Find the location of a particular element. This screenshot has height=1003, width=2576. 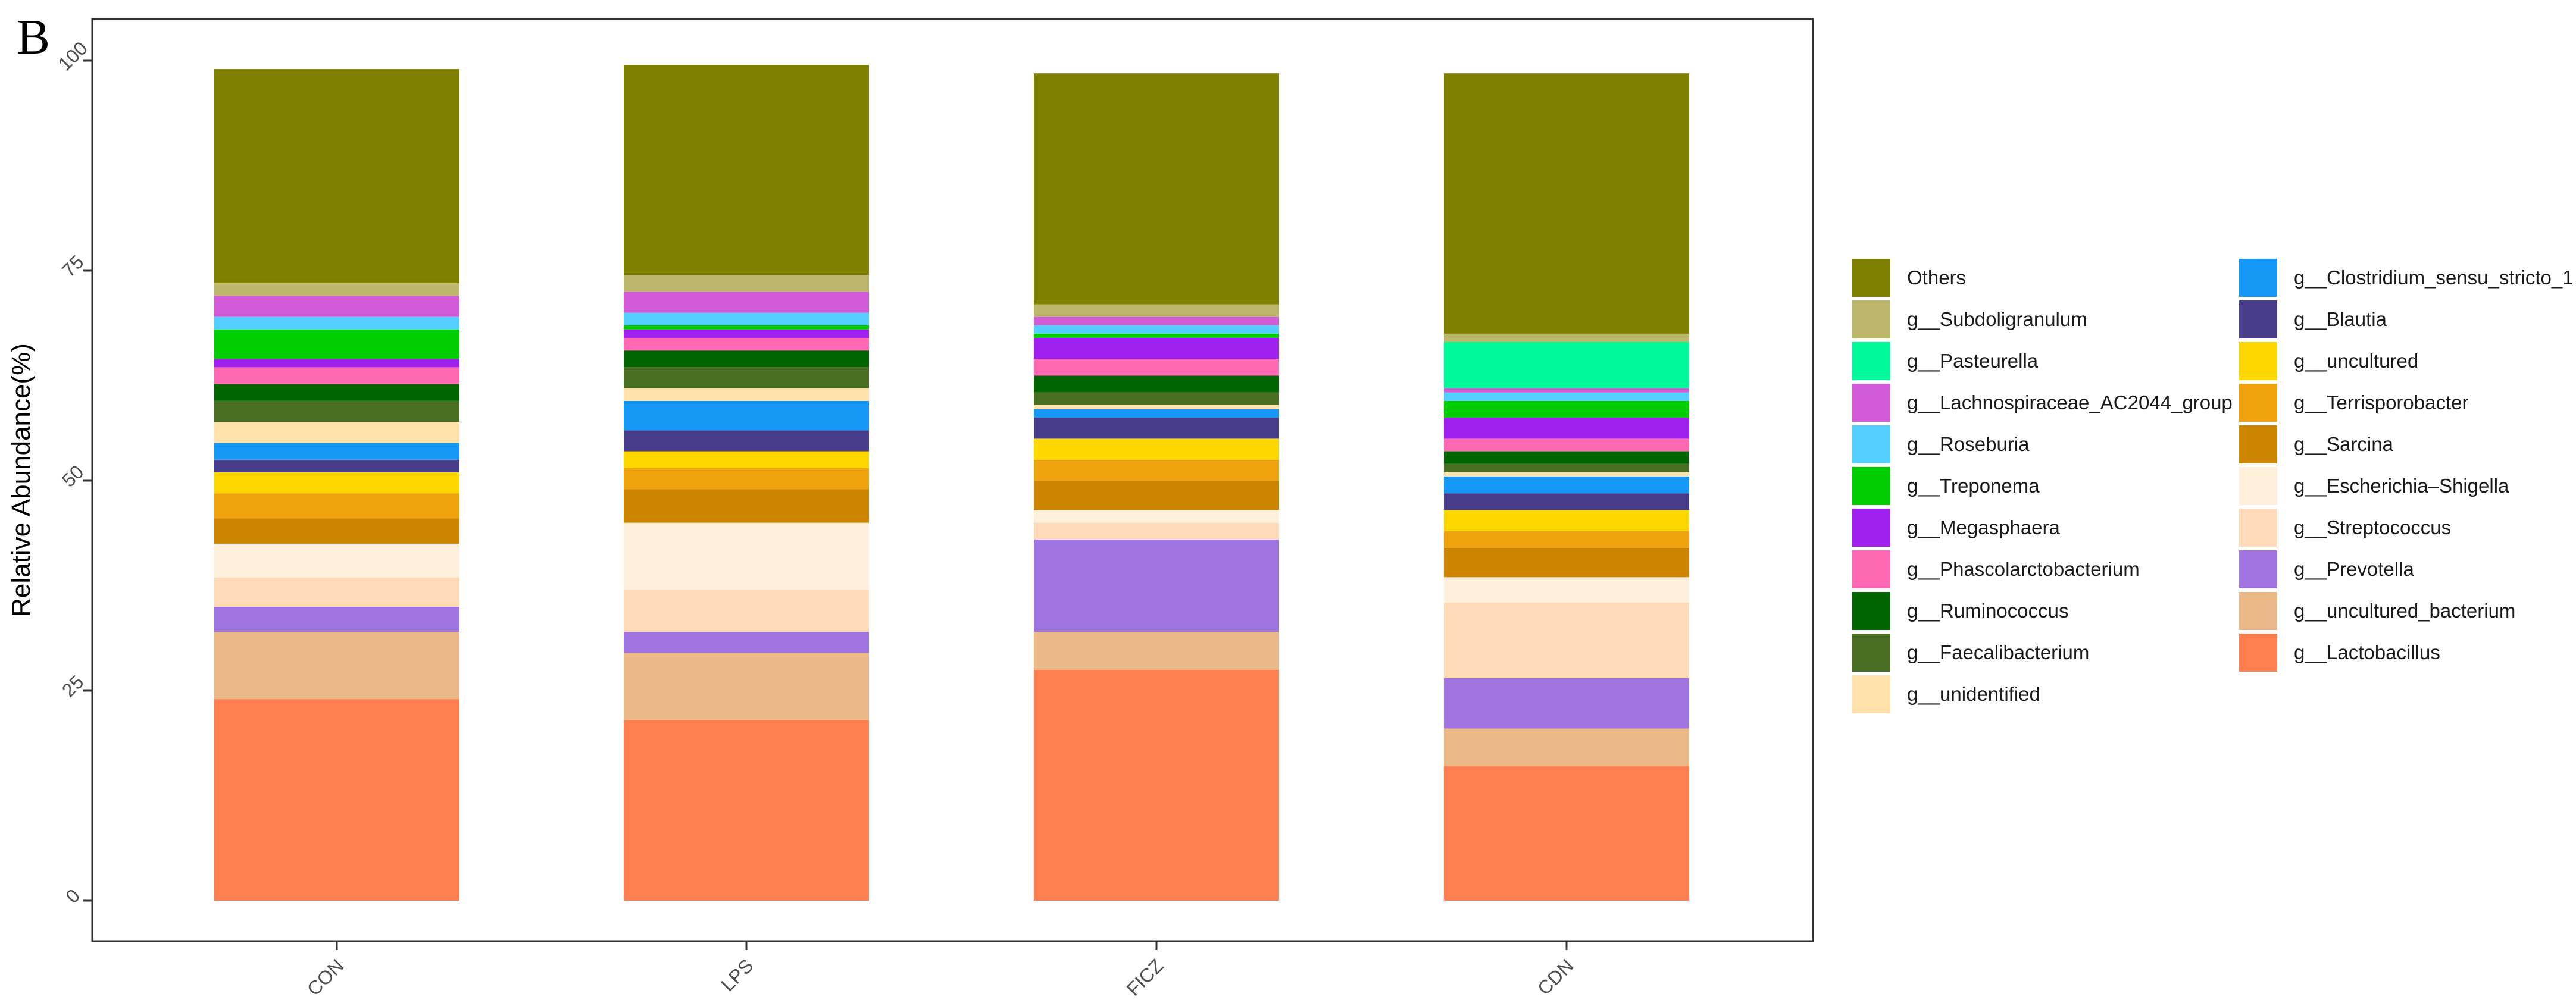

legend-item: g__Prevotella is located at coordinates (2405, 569).